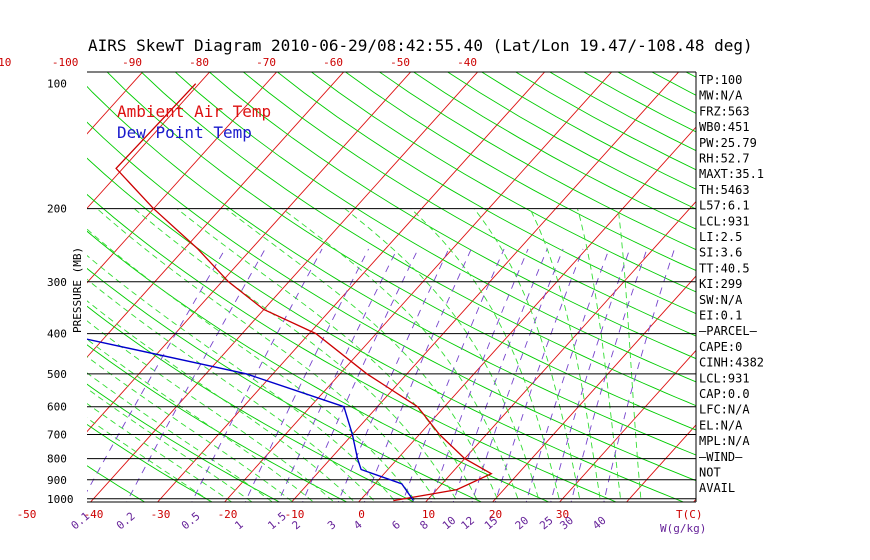  Describe the element at coordinates (728, 143) in the screenshot. I see `index-label: PW:25.79` at that location.